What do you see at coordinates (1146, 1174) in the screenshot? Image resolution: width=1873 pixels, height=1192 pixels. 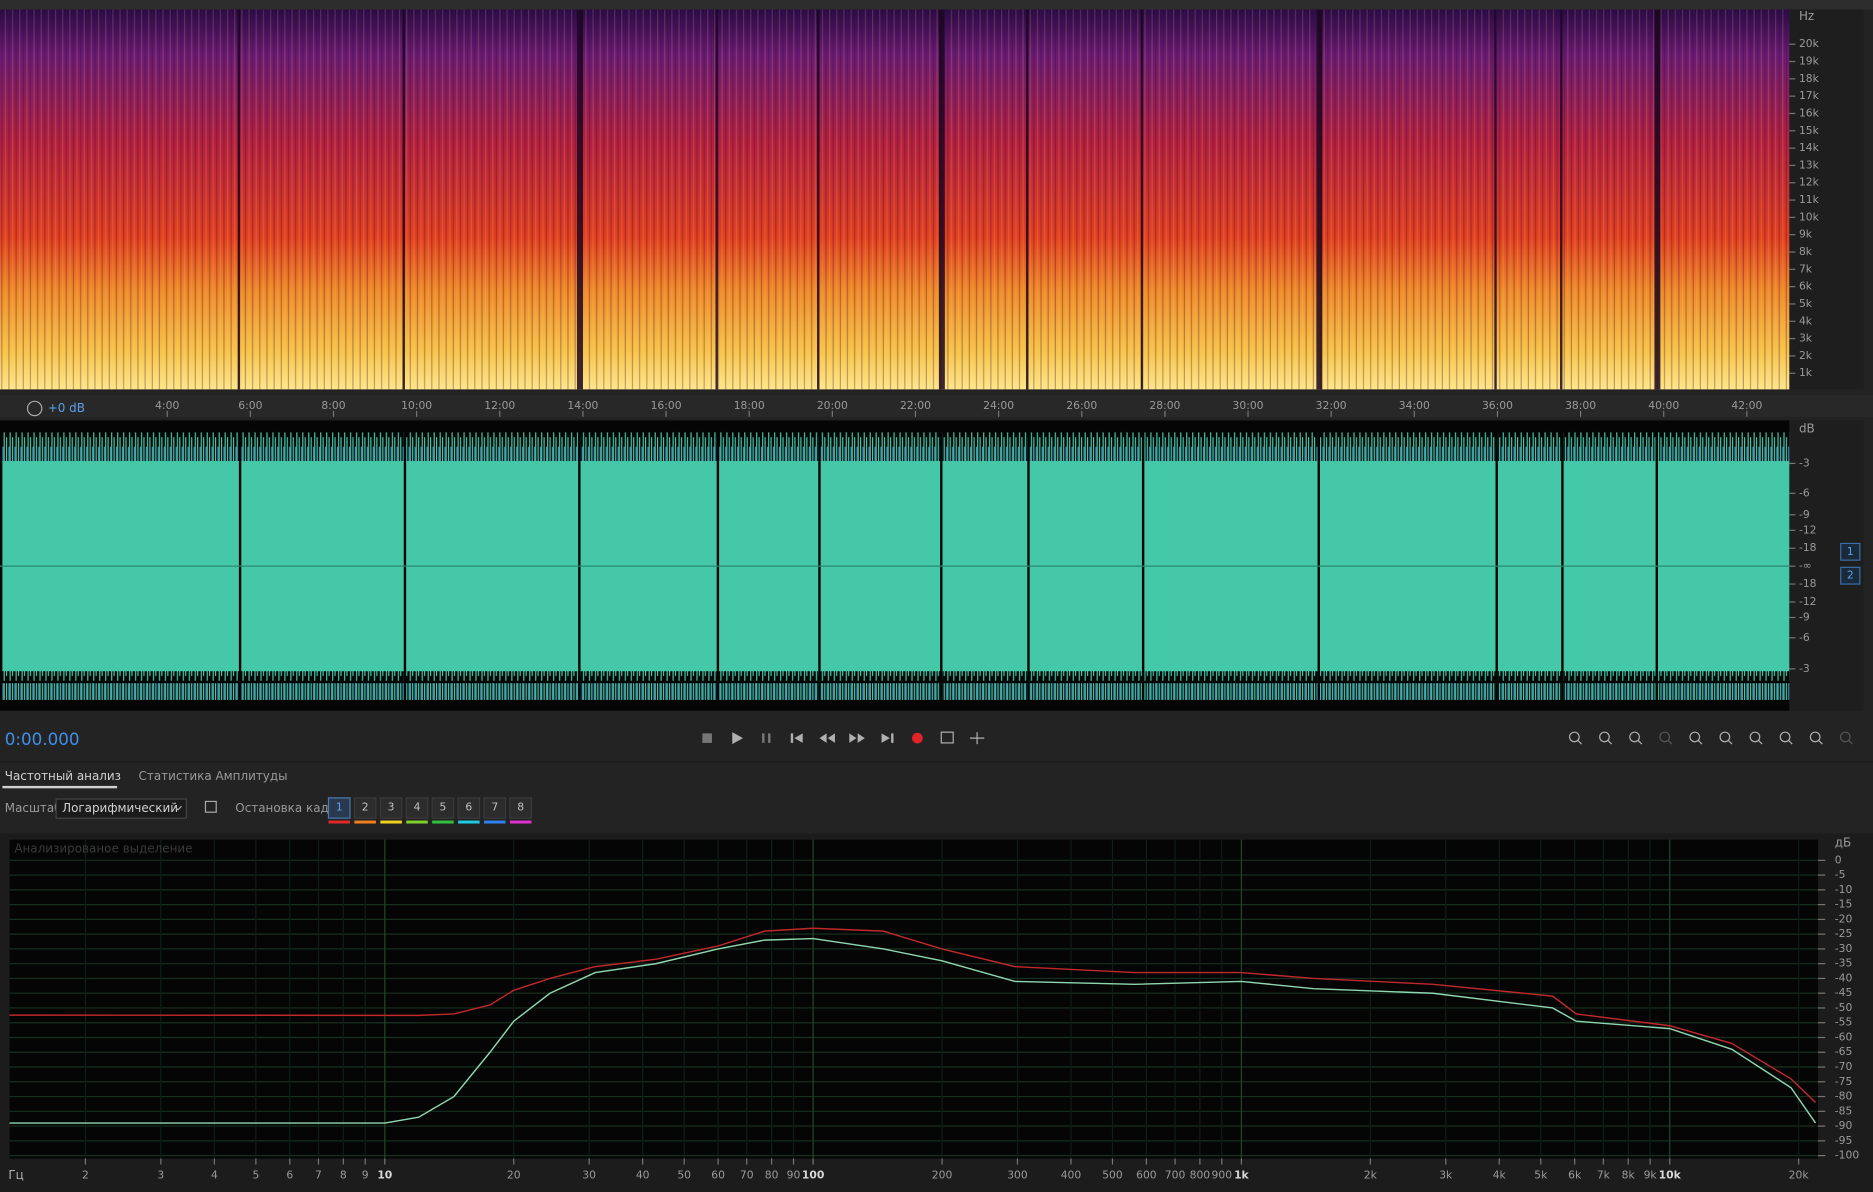 I see `x-tick-label: 600` at bounding box center [1146, 1174].